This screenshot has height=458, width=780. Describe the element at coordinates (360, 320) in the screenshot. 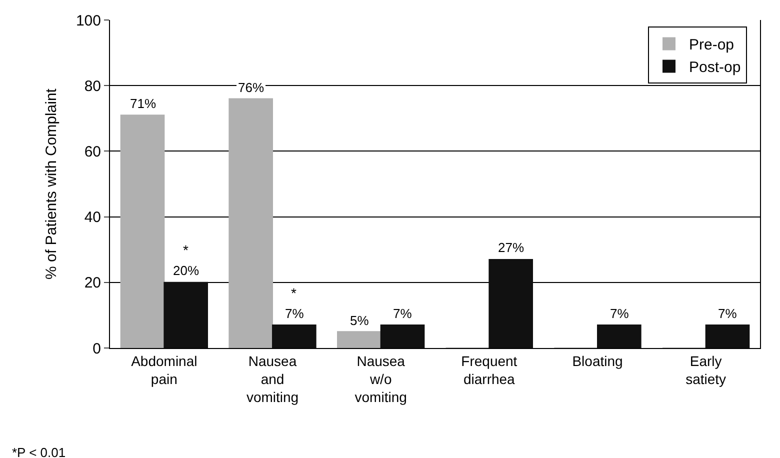

I see `data-label: 5%` at that location.